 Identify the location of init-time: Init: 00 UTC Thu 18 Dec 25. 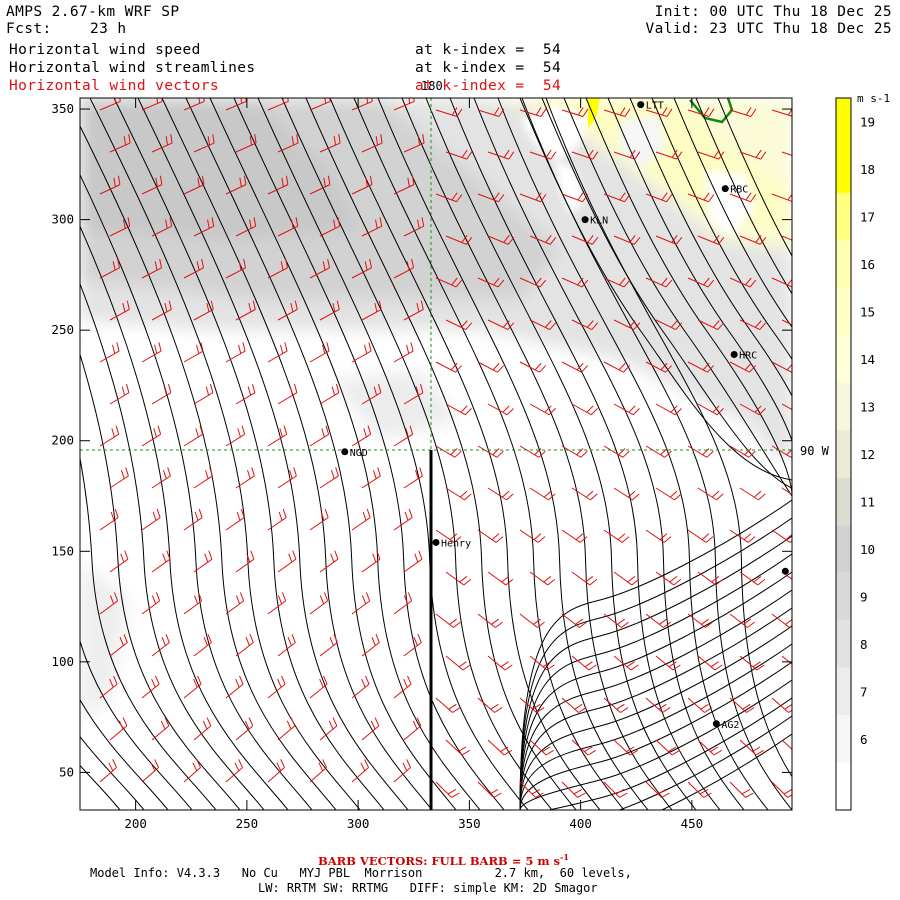
(773, 12).